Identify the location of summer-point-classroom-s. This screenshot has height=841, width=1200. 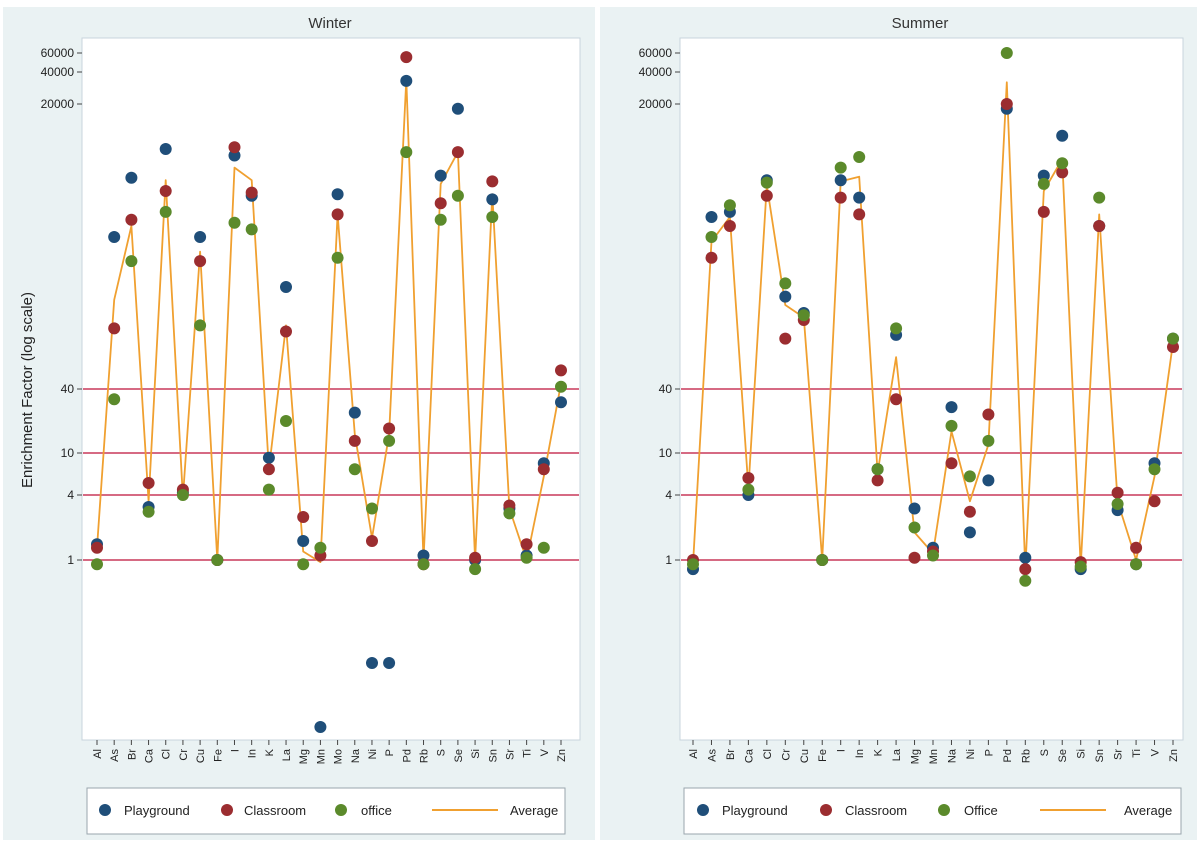
(1043, 211).